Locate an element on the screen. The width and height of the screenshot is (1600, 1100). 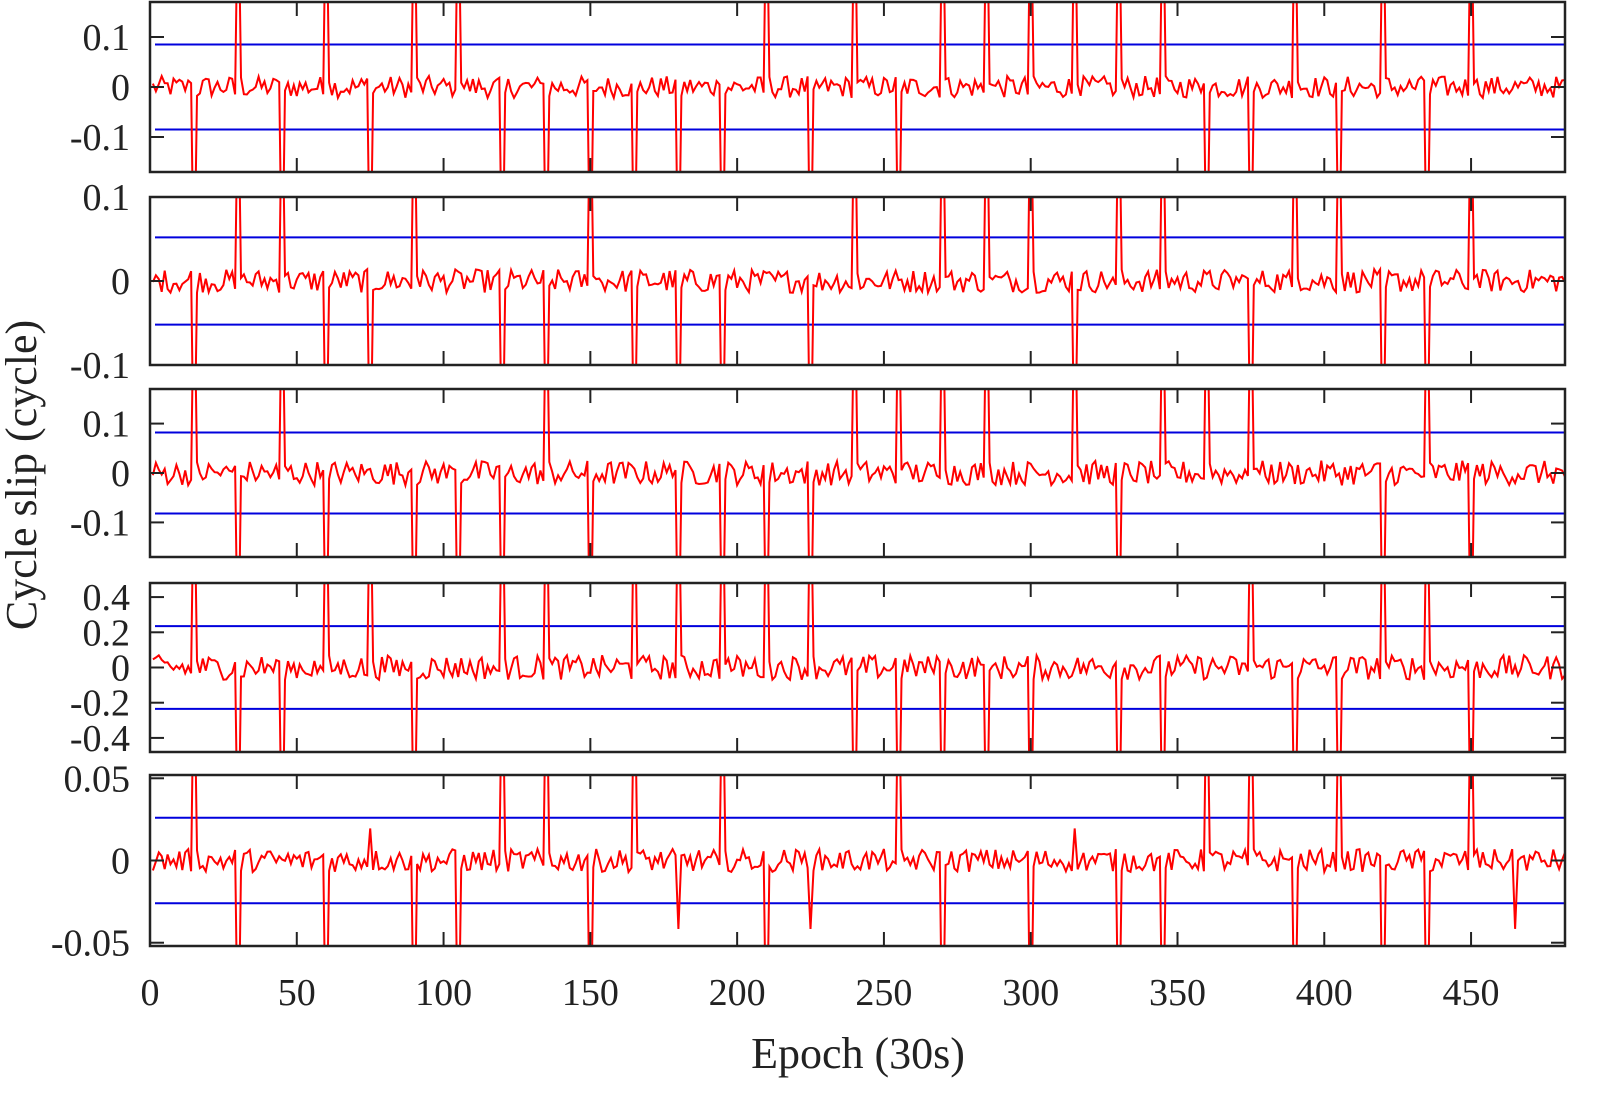
x-tick-label: 100 is located at coordinates (443, 993).